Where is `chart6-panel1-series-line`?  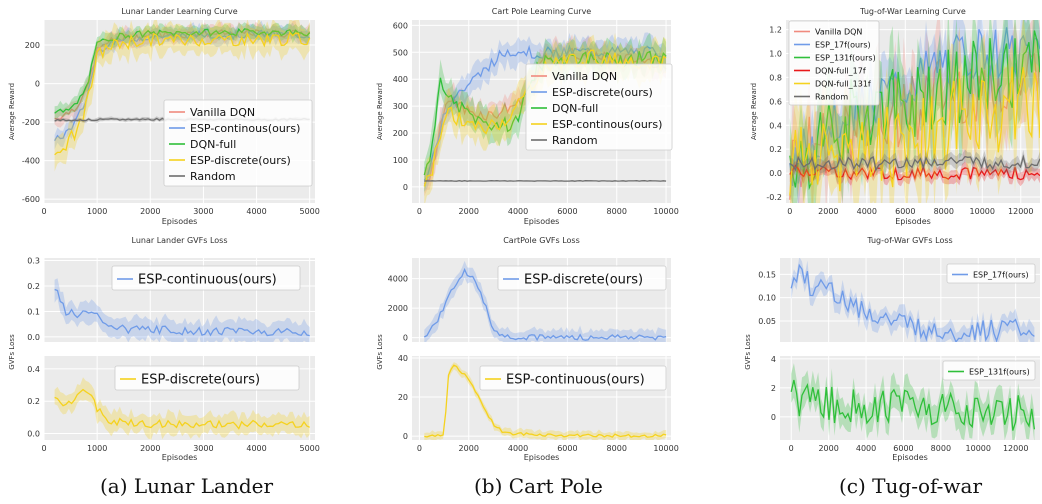 chart6-panel1-series-line is located at coordinates (912, 302).